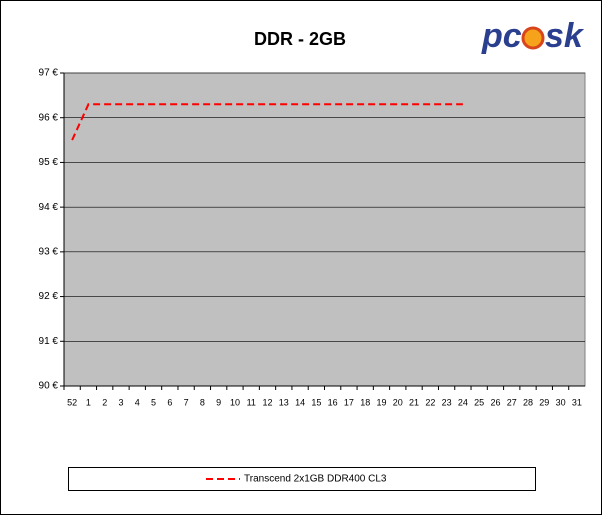 The height and width of the screenshot is (521, 603). Describe the element at coordinates (137, 402) in the screenshot. I see `x-tick-label: 4` at that location.